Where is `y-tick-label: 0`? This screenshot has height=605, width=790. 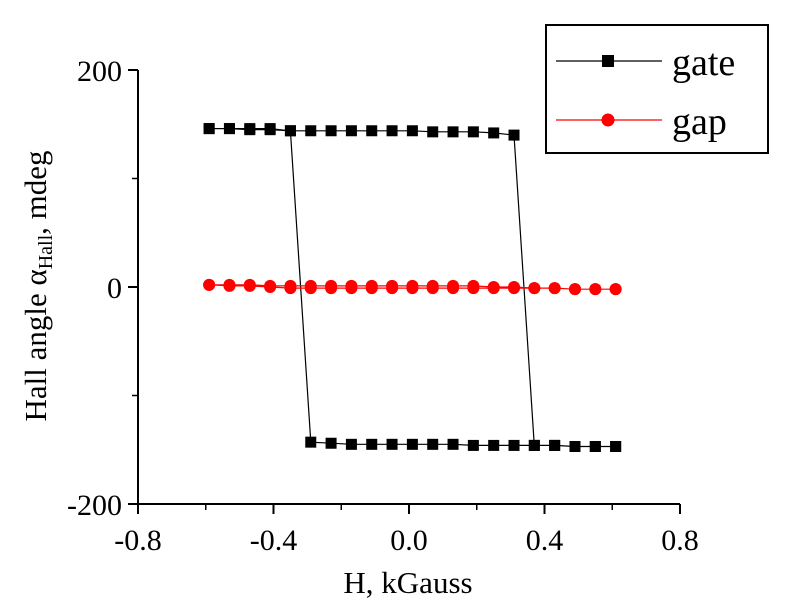 y-tick-label: 0 is located at coordinates (114, 288).